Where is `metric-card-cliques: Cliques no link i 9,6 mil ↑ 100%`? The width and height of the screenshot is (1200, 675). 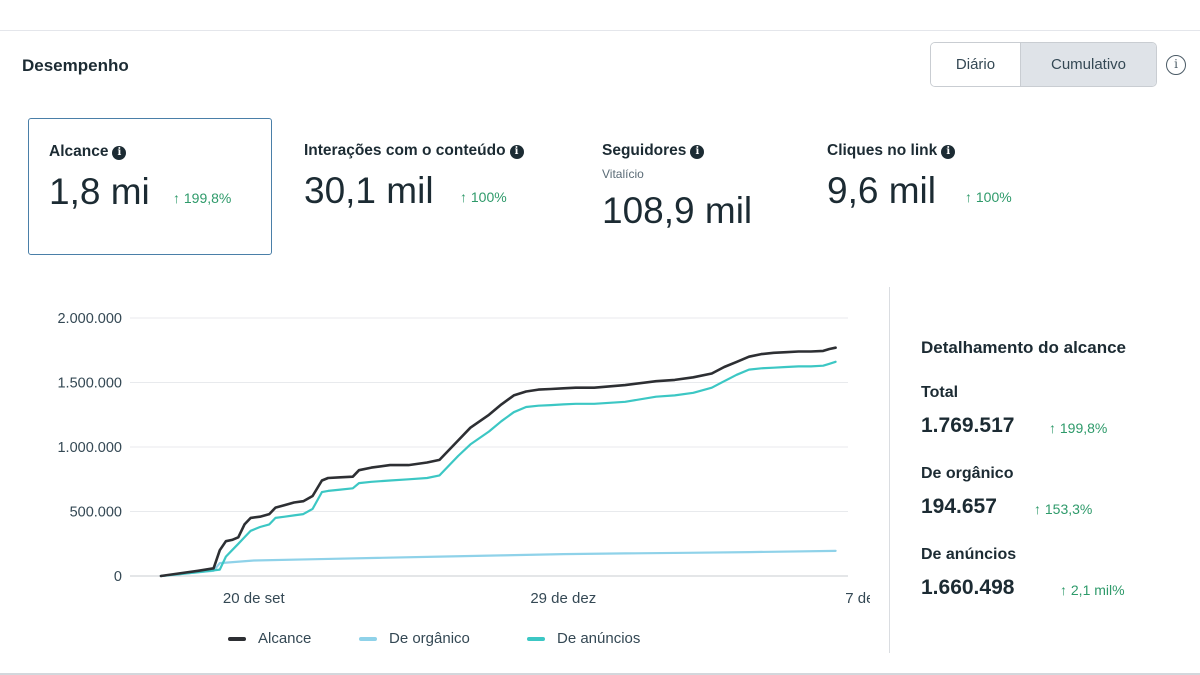 metric-card-cliques: Cliques no link i 9,6 mil ↑ 100% is located at coordinates (927, 186).